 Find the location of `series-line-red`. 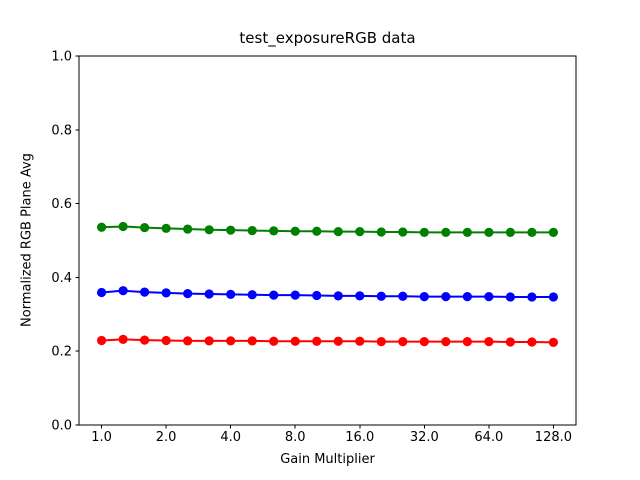

series-line-red is located at coordinates (327, 341).